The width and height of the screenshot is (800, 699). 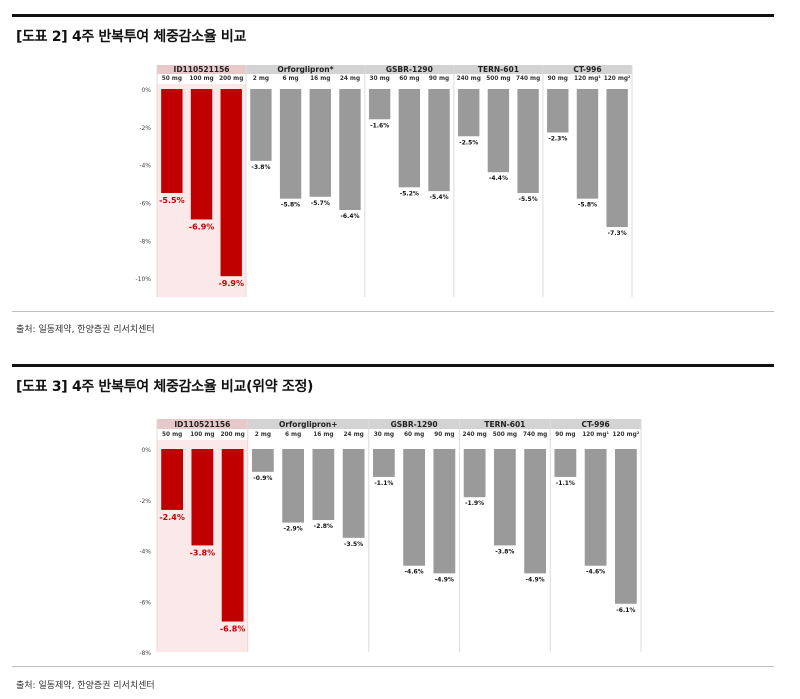 I want to click on bar-value-label: -9.9%, so click(x=231, y=283).